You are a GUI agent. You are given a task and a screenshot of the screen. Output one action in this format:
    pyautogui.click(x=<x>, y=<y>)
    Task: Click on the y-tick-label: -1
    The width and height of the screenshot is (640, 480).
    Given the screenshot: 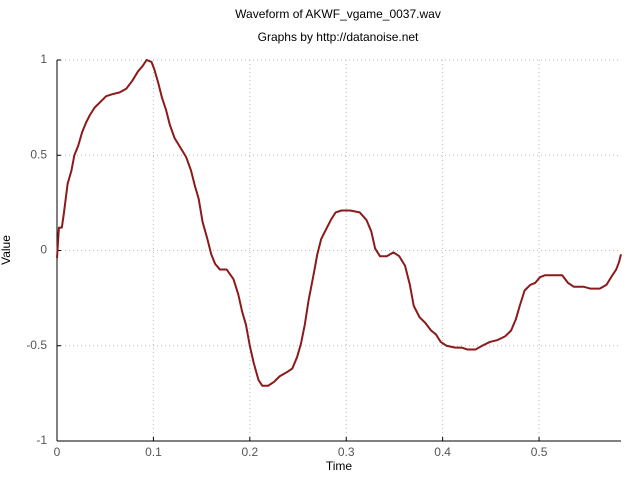 What is the action you would take?
    pyautogui.click(x=41, y=440)
    